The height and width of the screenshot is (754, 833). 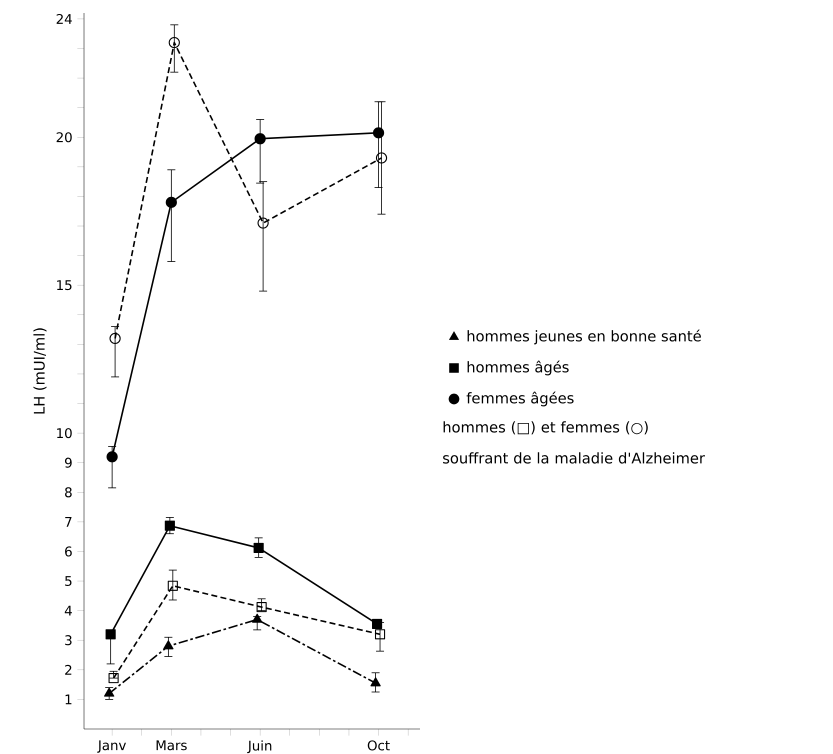 What do you see at coordinates (584, 337) in the screenshot?
I see `legend-label: hommes jeunes en bonne santé` at bounding box center [584, 337].